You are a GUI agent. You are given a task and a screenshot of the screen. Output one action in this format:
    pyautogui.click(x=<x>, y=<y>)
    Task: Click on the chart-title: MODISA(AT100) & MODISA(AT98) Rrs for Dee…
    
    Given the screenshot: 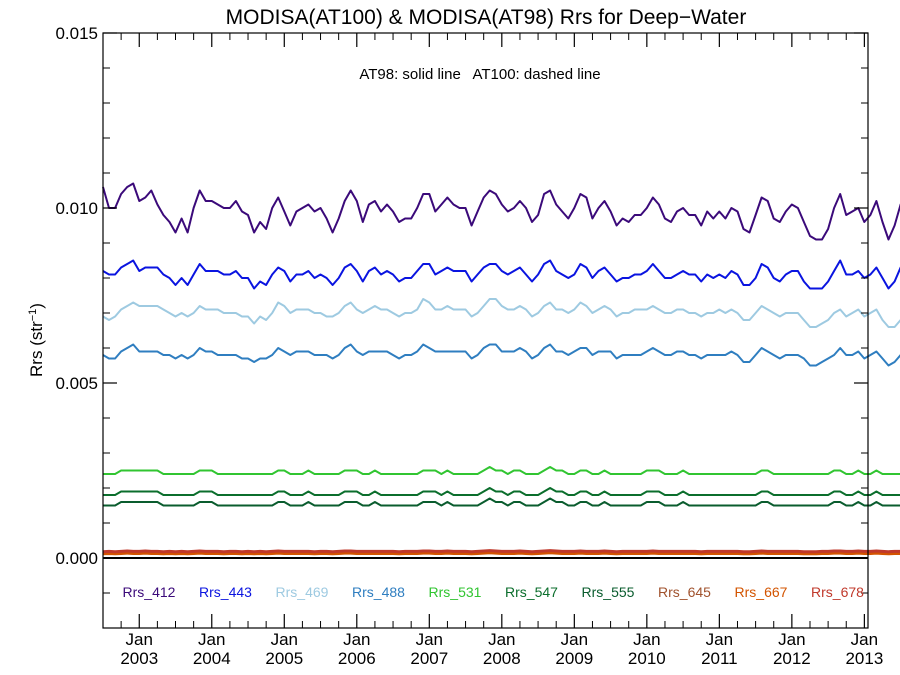 What is the action you would take?
    pyautogui.click(x=486, y=17)
    